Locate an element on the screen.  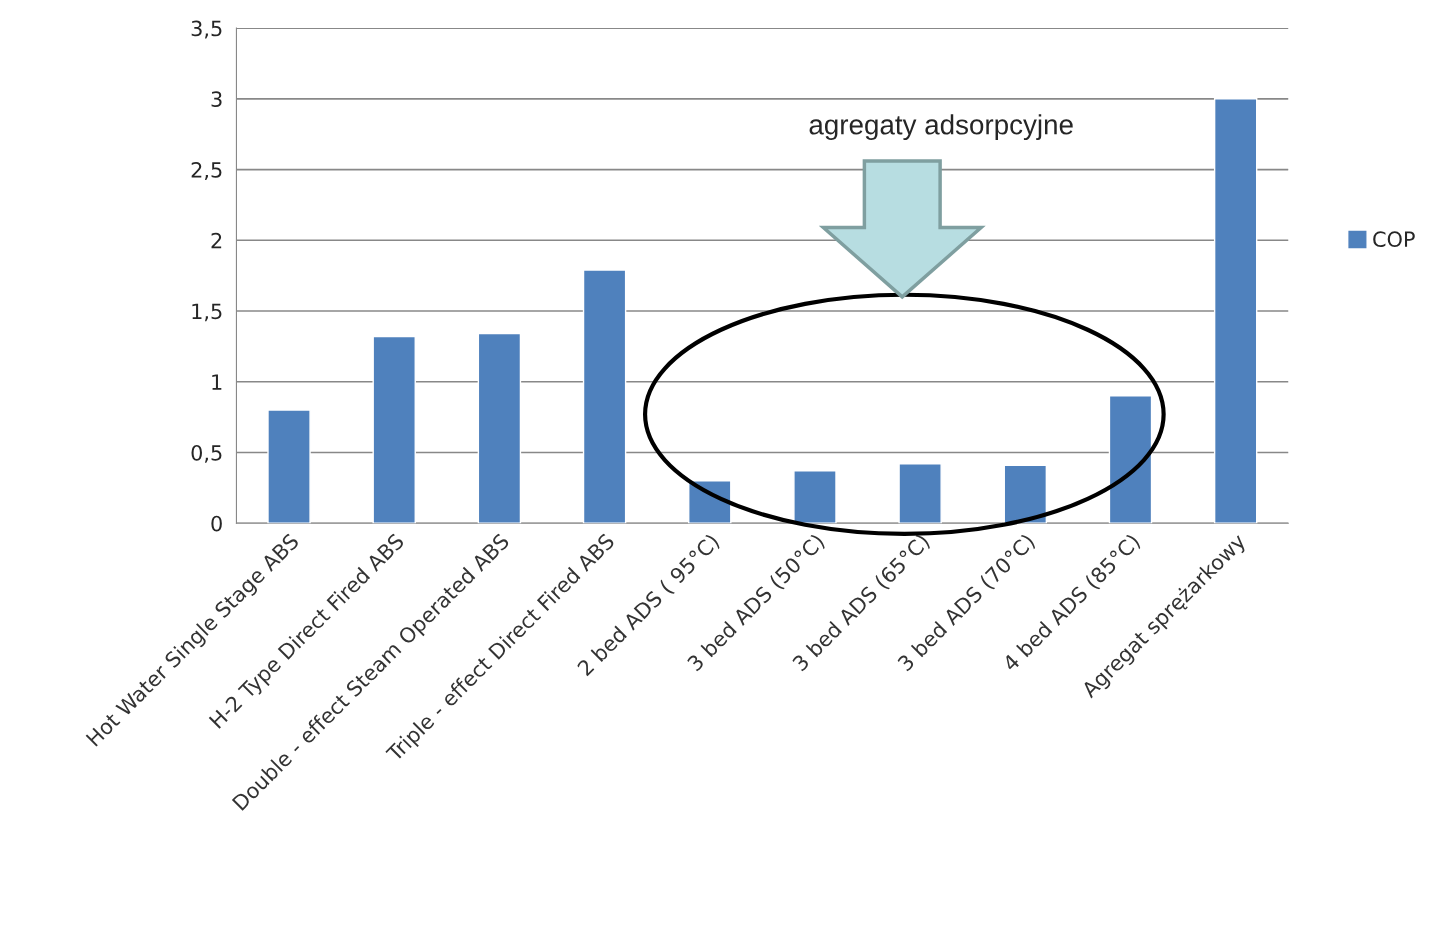
y-tick-label: 3 is located at coordinates (216, 99).